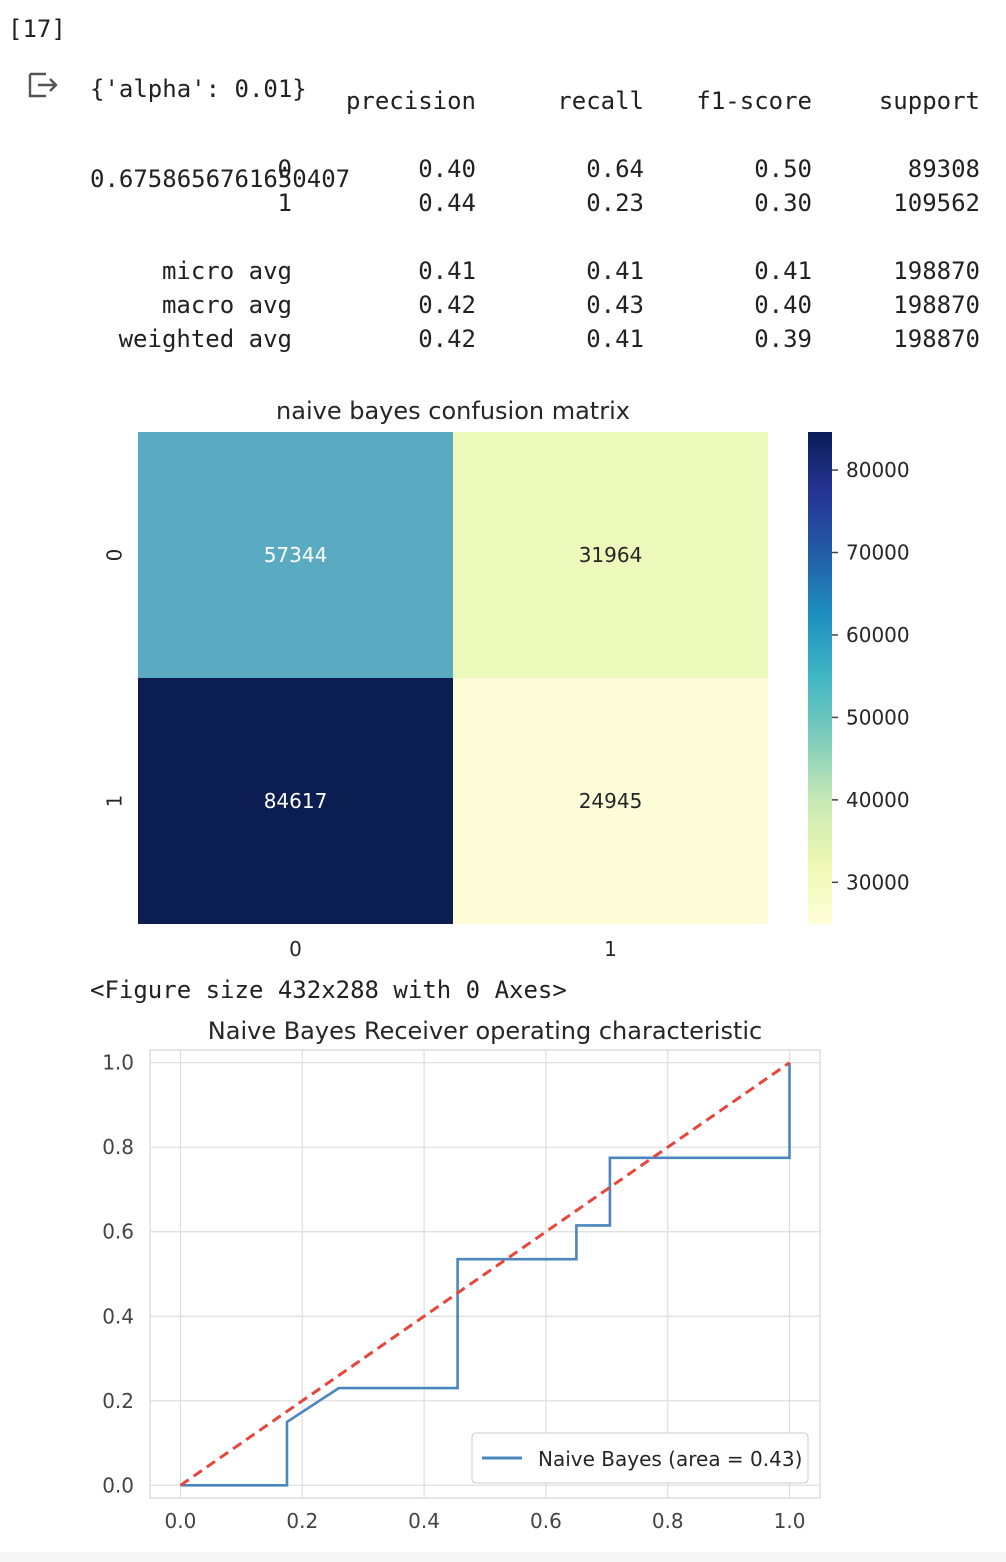  Describe the element at coordinates (447, 271) in the screenshot. I see `row-precision: 0.41` at that location.